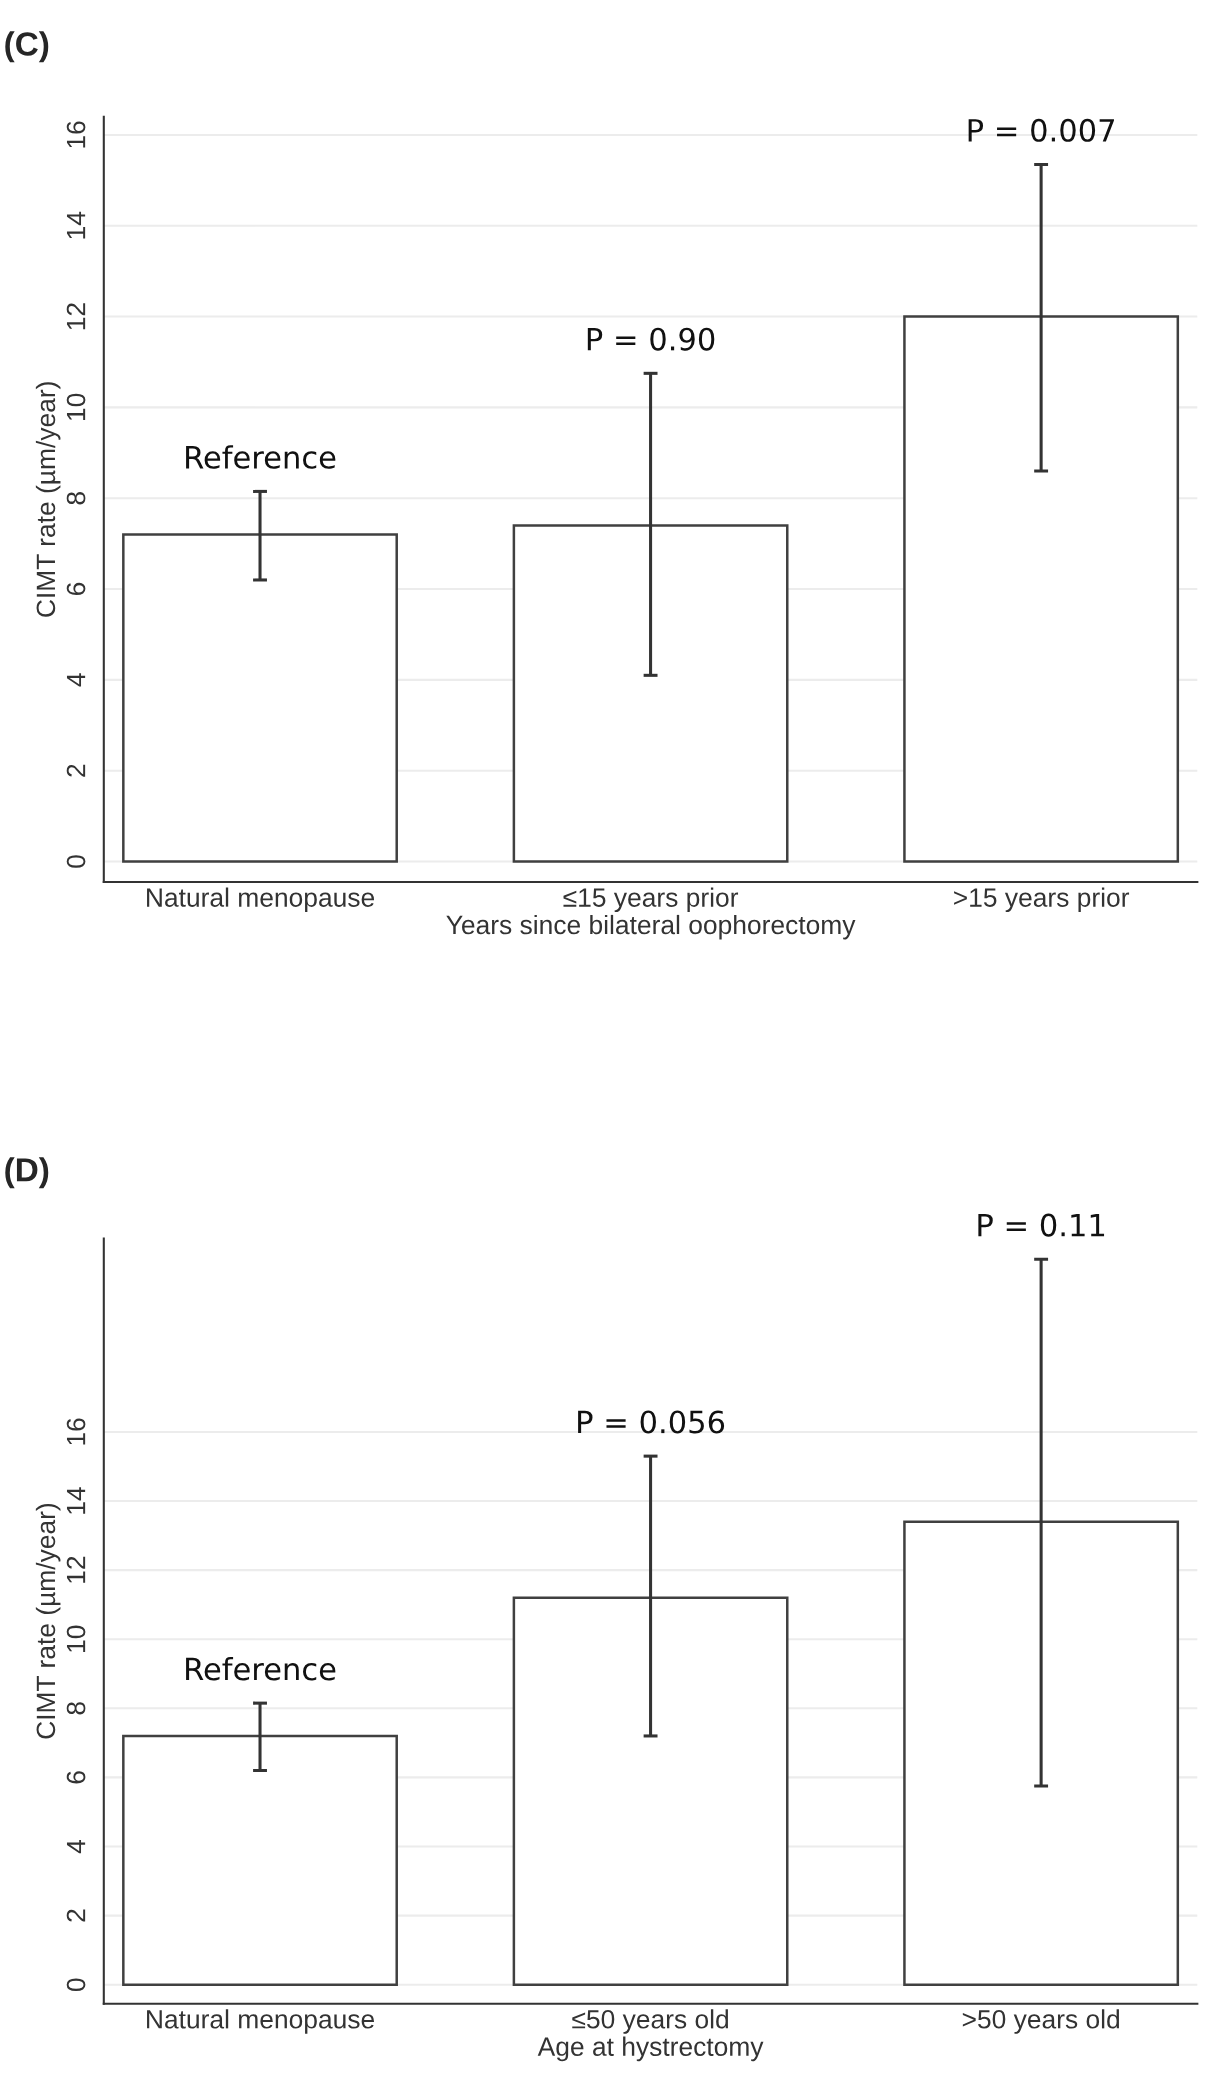 The height and width of the screenshot is (2085, 1207). Describe the element at coordinates (1041, 2021) in the screenshot. I see `x-tick-label: >50 years old` at that location.